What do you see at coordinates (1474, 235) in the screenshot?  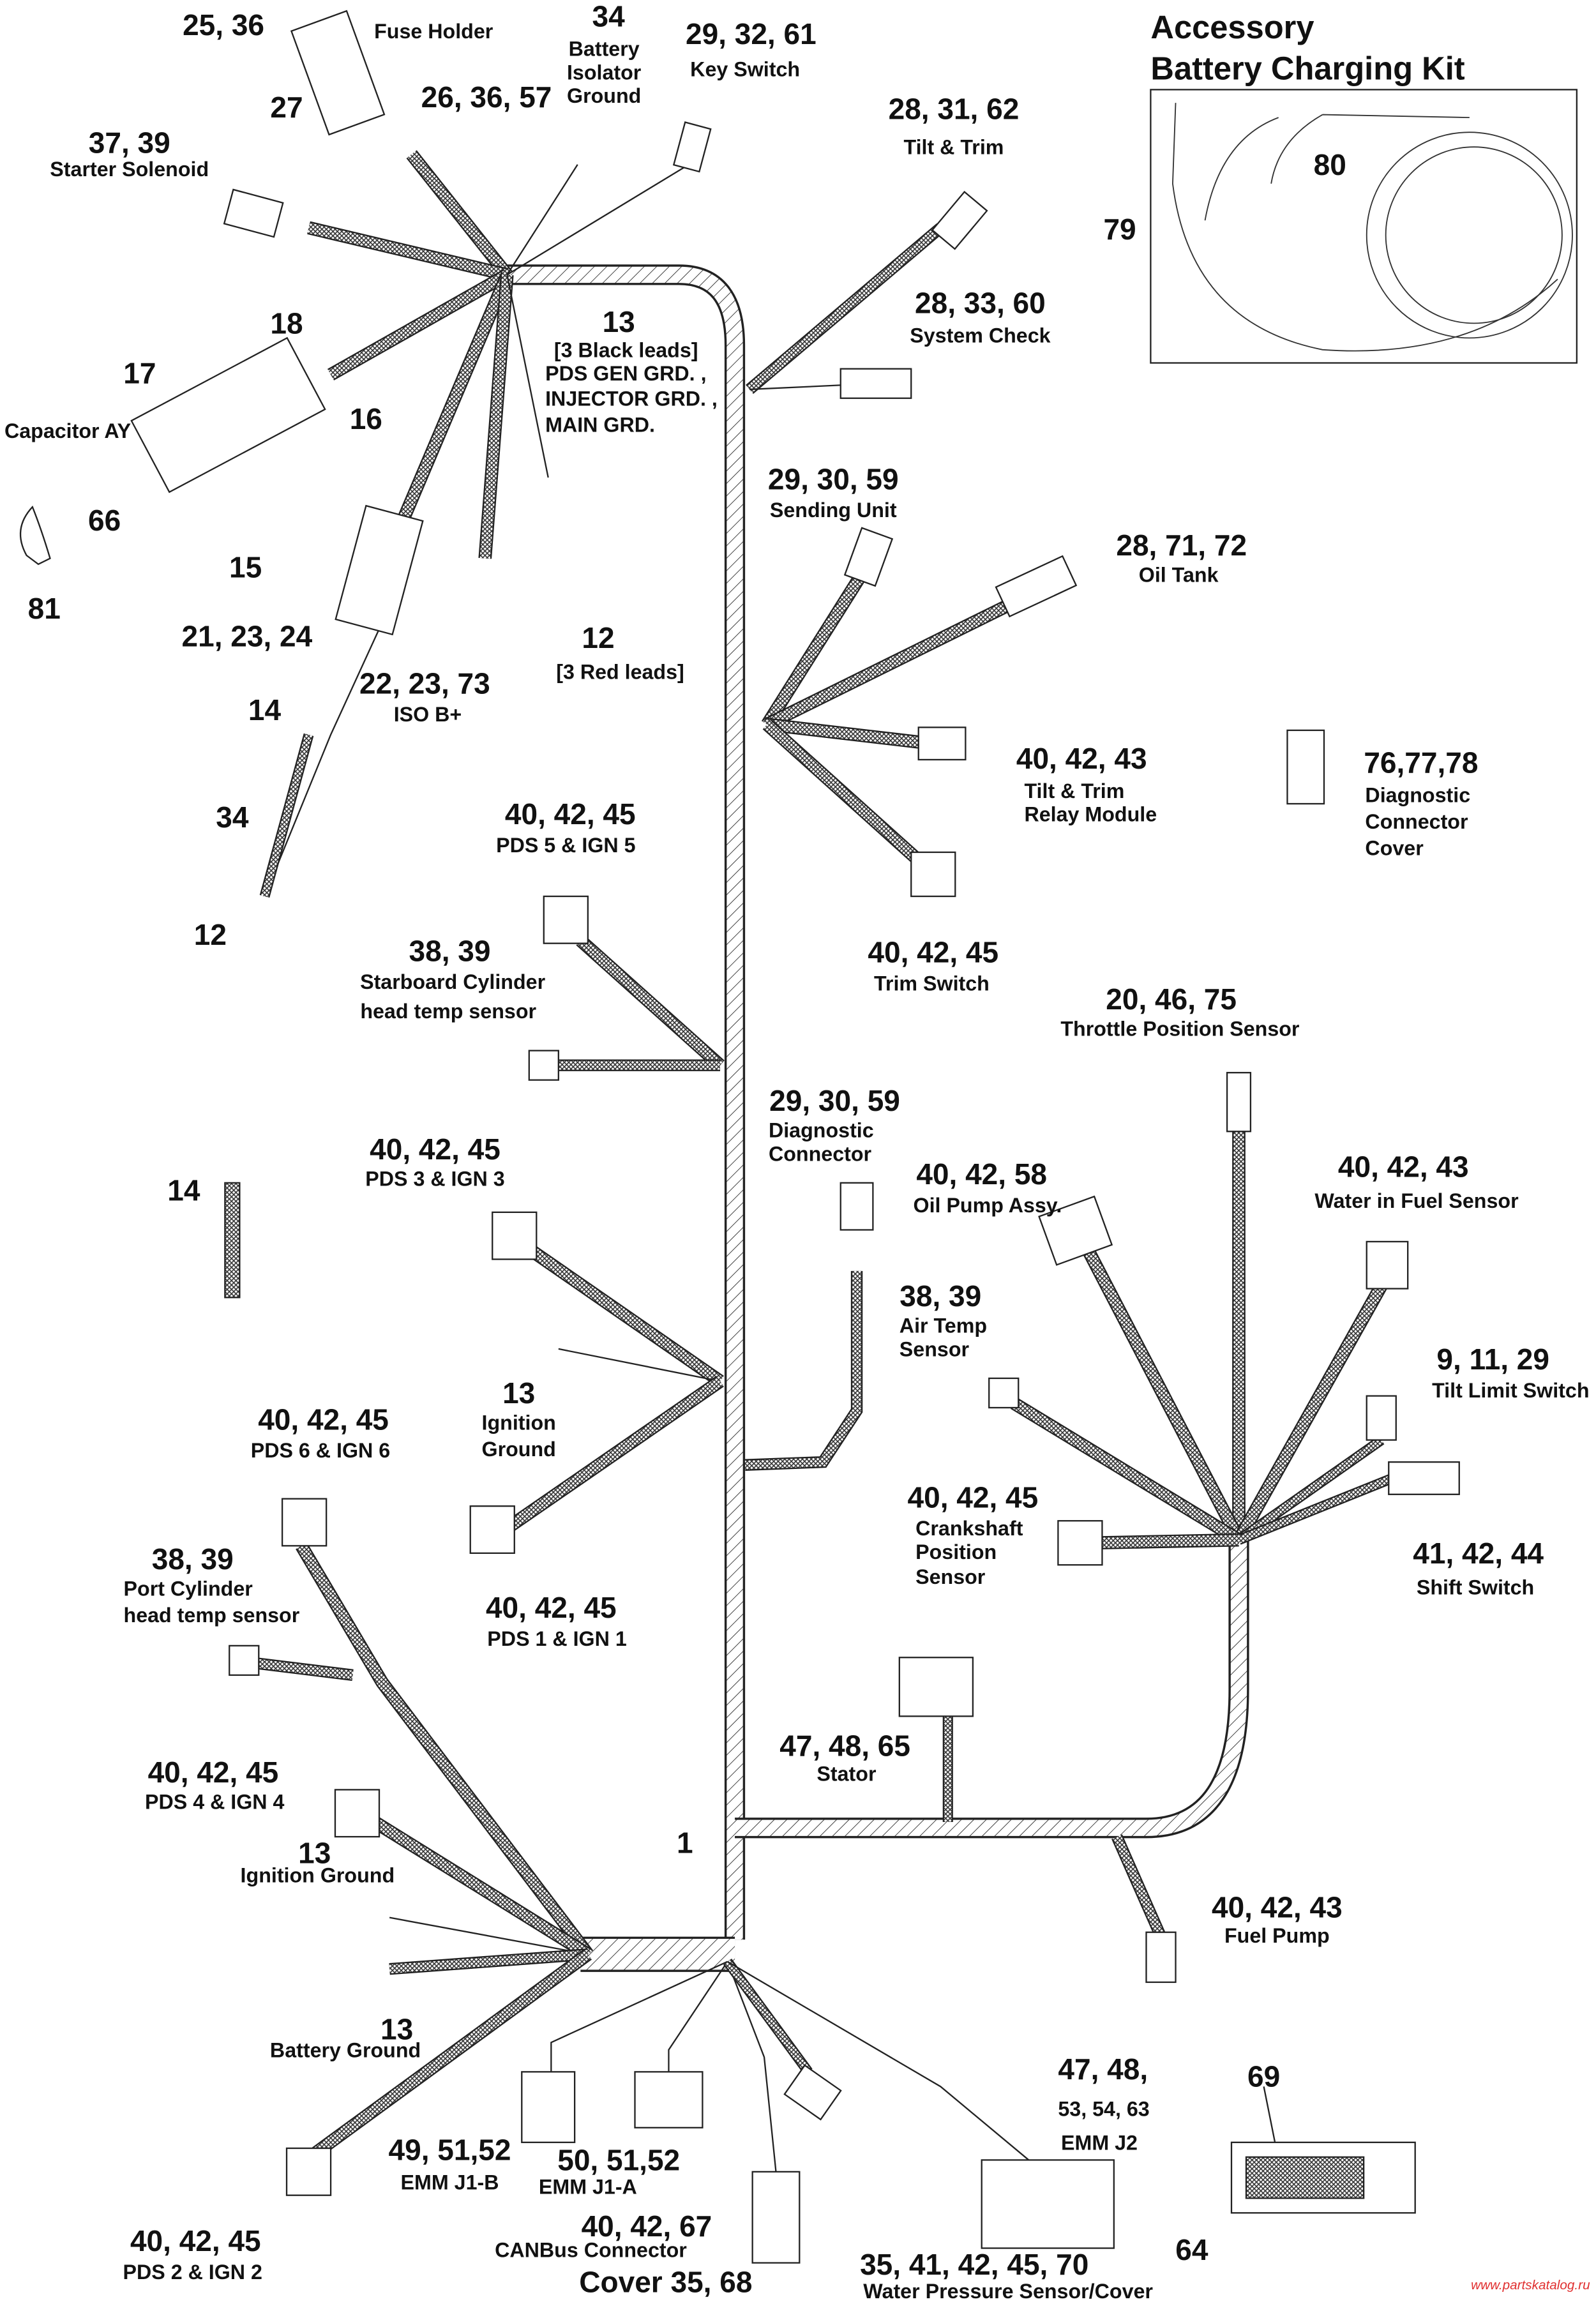 I see `kit-cable-coil-inner` at bounding box center [1474, 235].